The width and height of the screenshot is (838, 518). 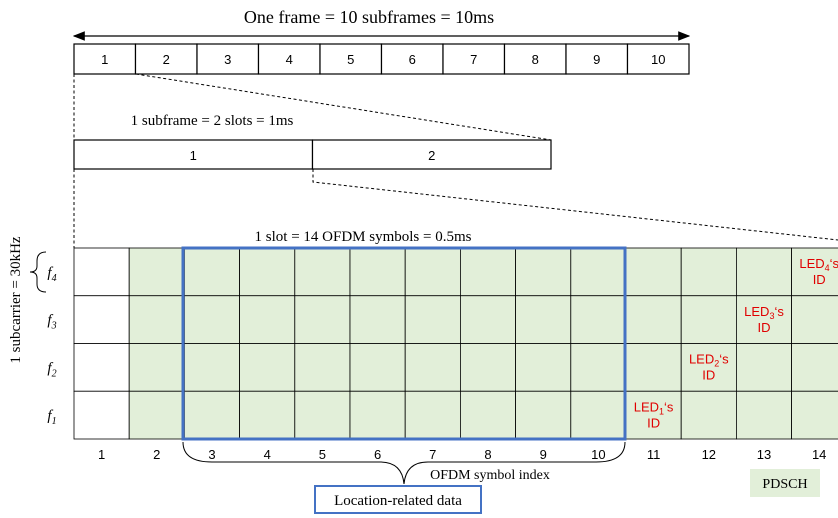 I want to click on symbol-index-label: 2, so click(x=156, y=454).